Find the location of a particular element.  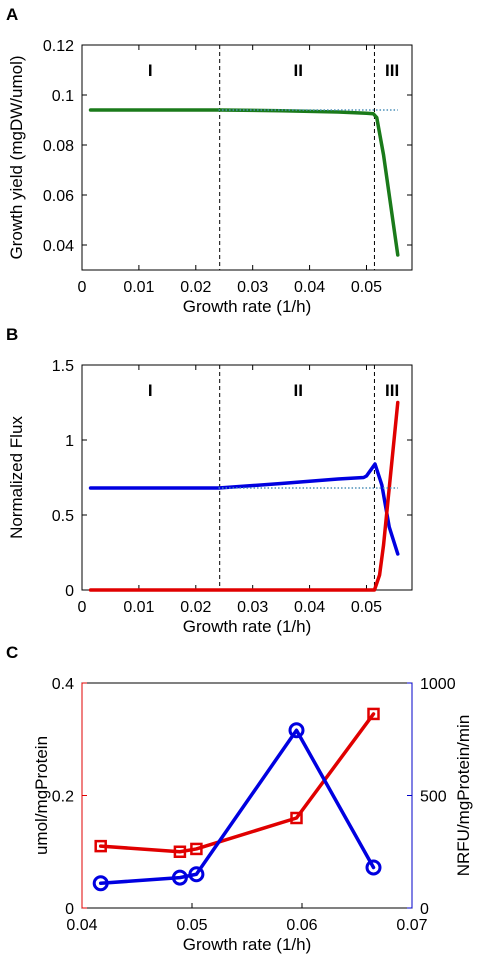

y-tick-label: 0.08 is located at coordinates (58, 146).